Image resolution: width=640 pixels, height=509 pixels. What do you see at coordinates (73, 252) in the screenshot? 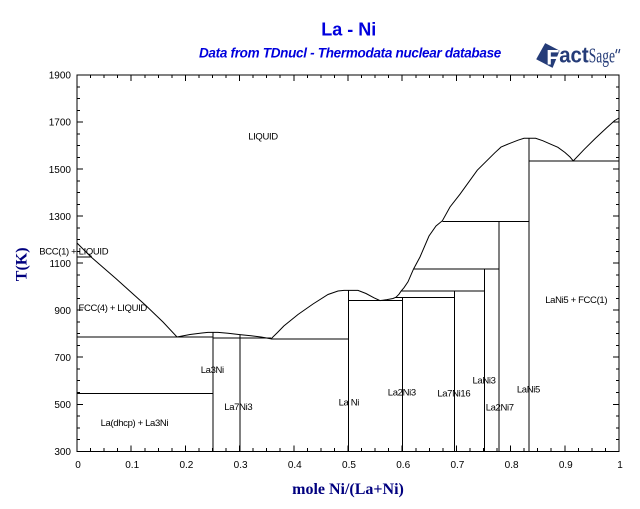
I see `svg-text: BCC(1) + LIQUID` at bounding box center [73, 252].